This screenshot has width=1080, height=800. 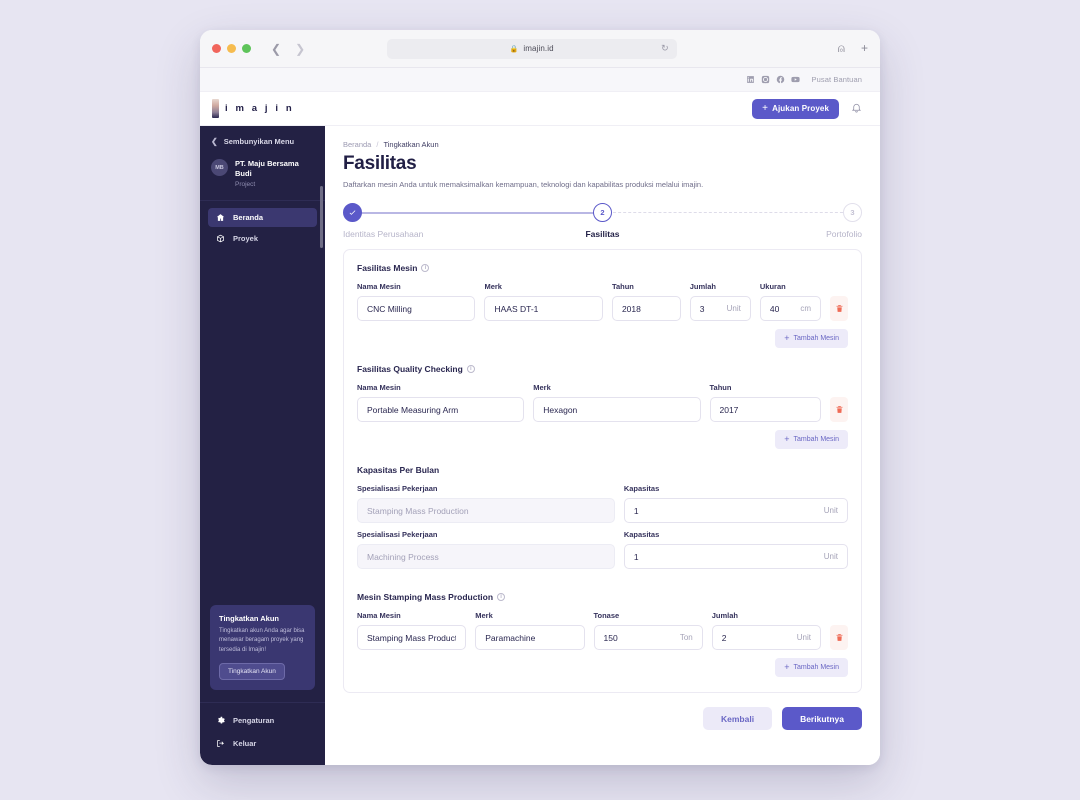 What do you see at coordinates (416, 308) in the screenshot?
I see `nama-mesin-input: CNC Milling` at bounding box center [416, 308].